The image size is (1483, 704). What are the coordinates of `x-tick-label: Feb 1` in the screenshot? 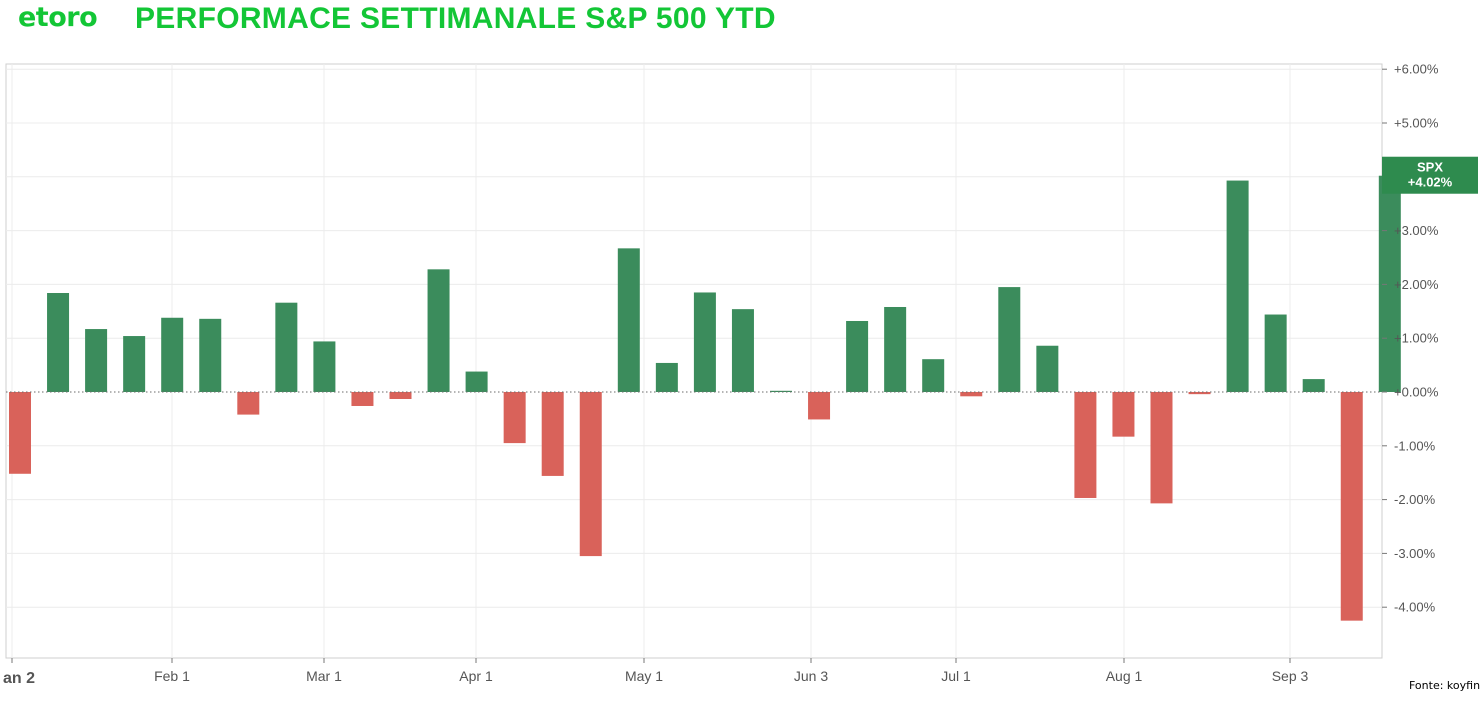 It's located at (172, 676).